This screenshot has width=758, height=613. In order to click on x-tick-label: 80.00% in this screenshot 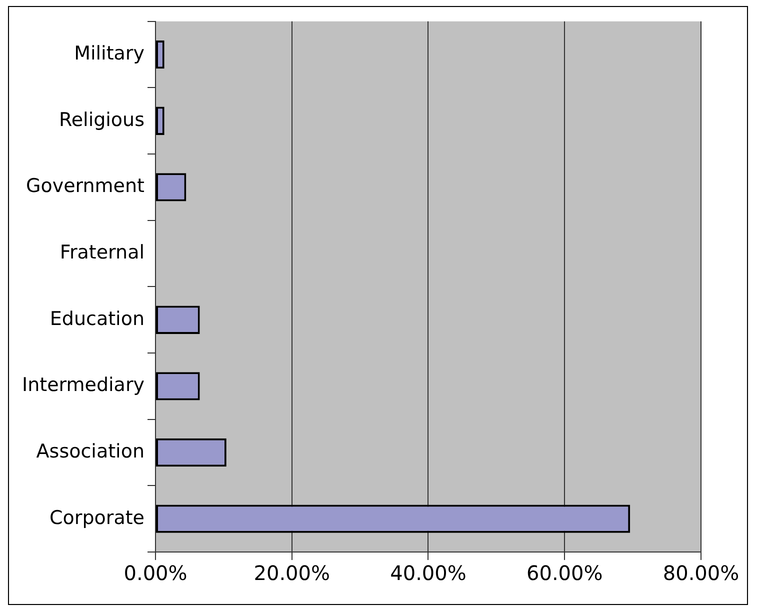, I will do `click(701, 573)`.